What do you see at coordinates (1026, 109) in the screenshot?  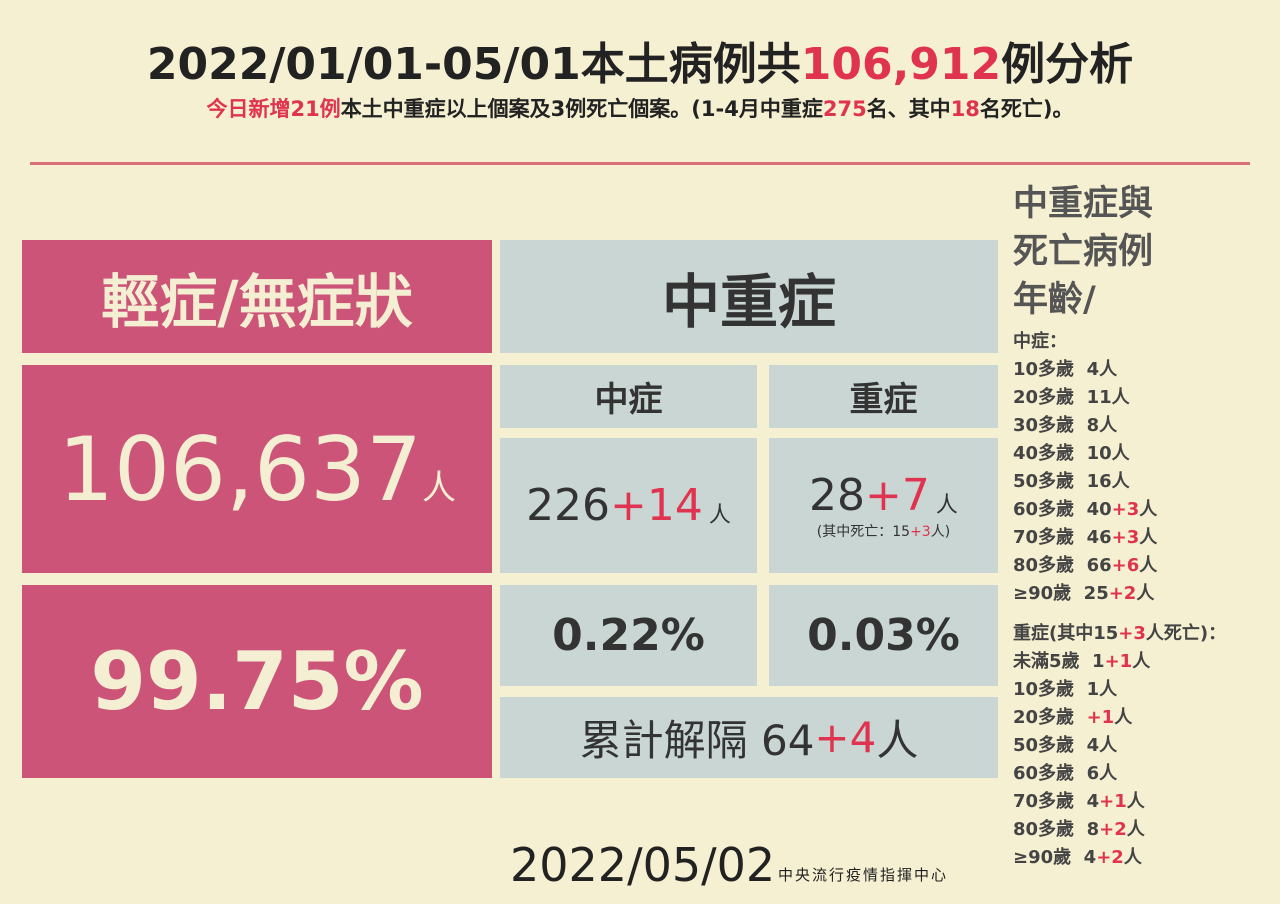 I see `subtitle-text: 名死亡)。` at bounding box center [1026, 109].